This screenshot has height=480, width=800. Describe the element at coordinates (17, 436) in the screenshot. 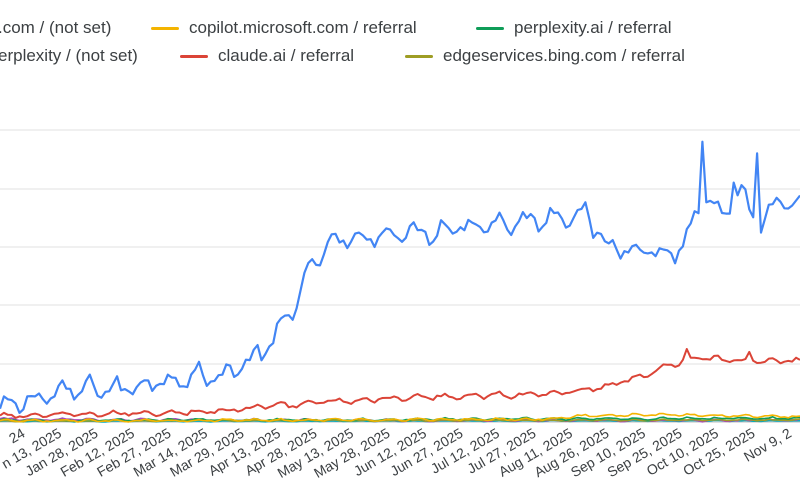

I see `x-tick-label: 24` at that location.